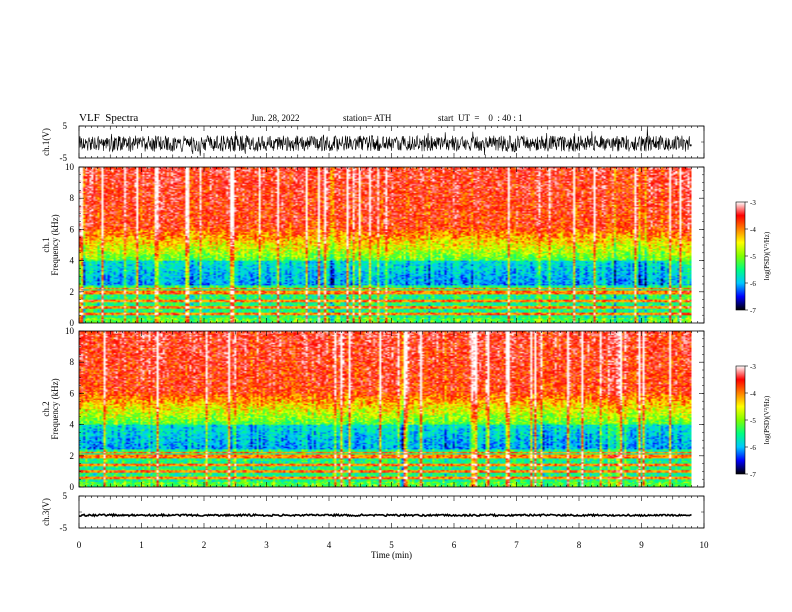  What do you see at coordinates (204, 545) in the screenshot?
I see `x-tick-label: 2` at bounding box center [204, 545].